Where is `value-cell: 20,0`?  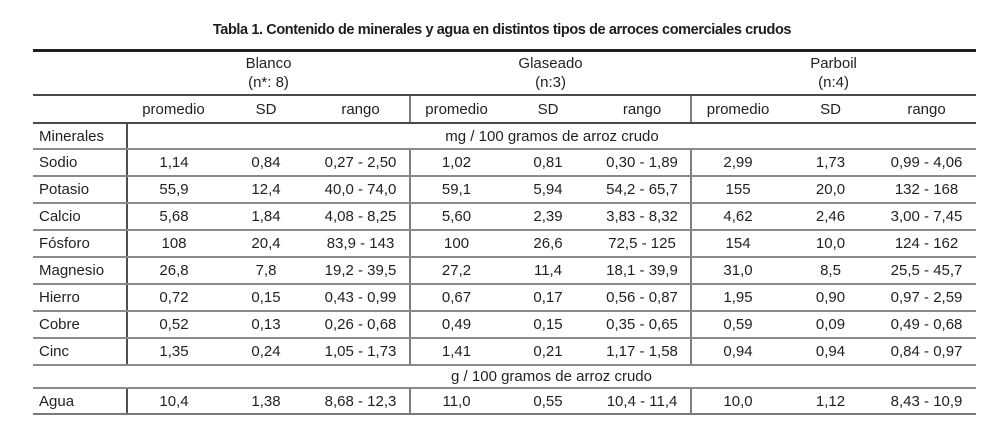 value-cell: 20,0 is located at coordinates (831, 190).